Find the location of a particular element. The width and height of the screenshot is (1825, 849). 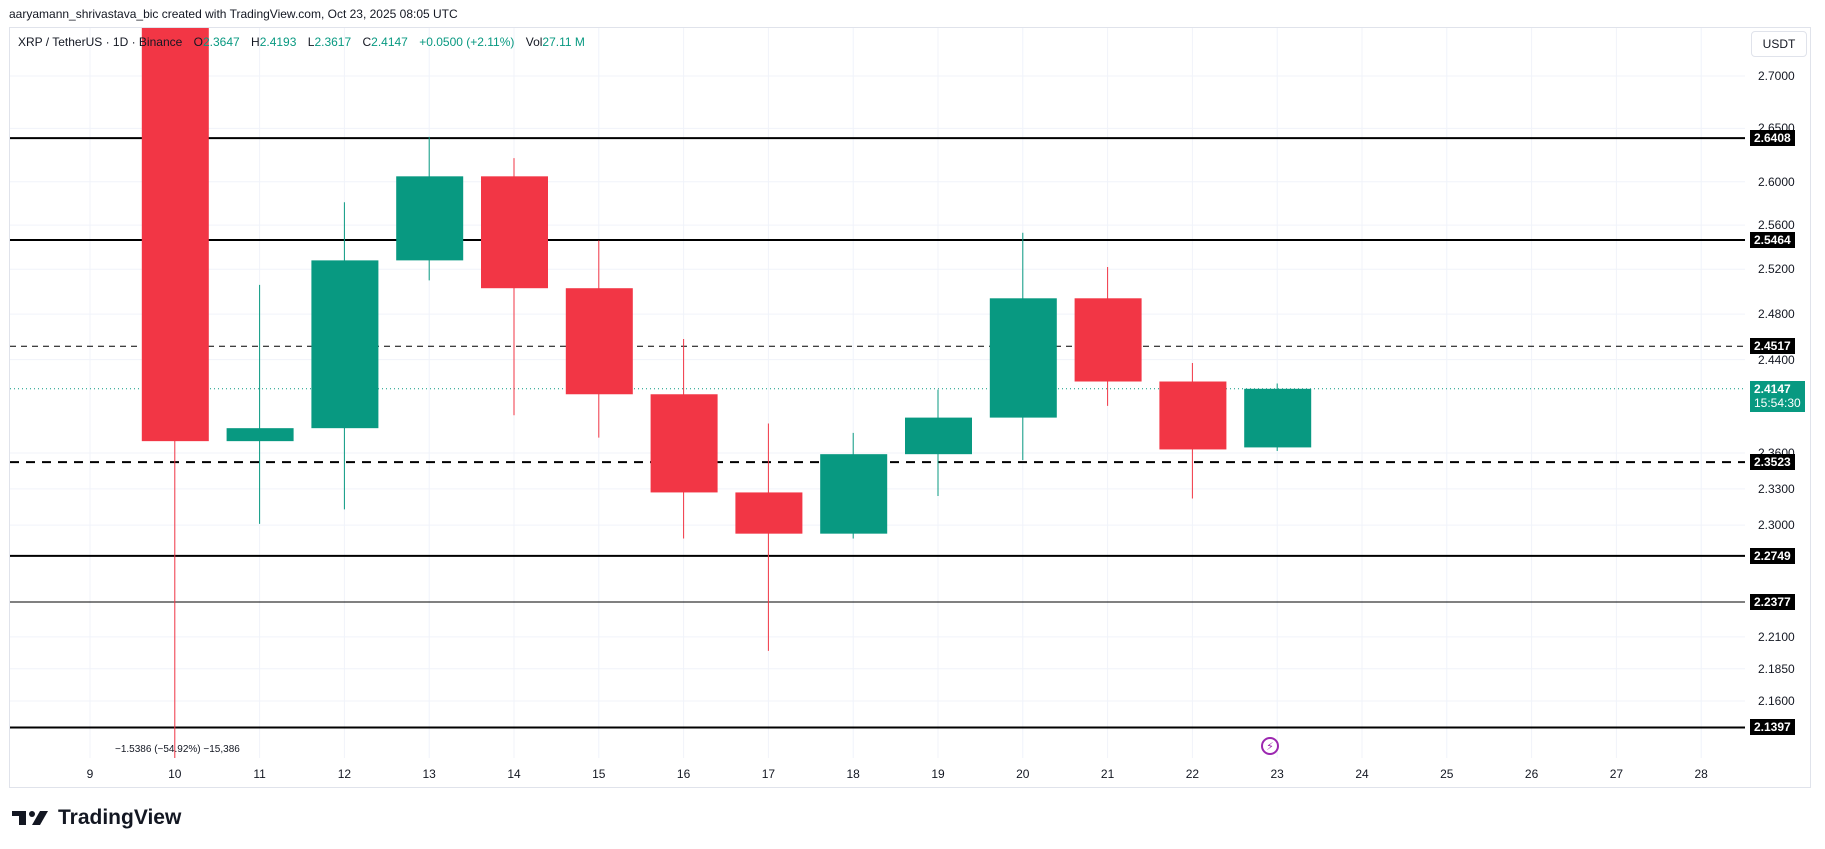

volume-label: Vol is located at coordinates (534, 42).